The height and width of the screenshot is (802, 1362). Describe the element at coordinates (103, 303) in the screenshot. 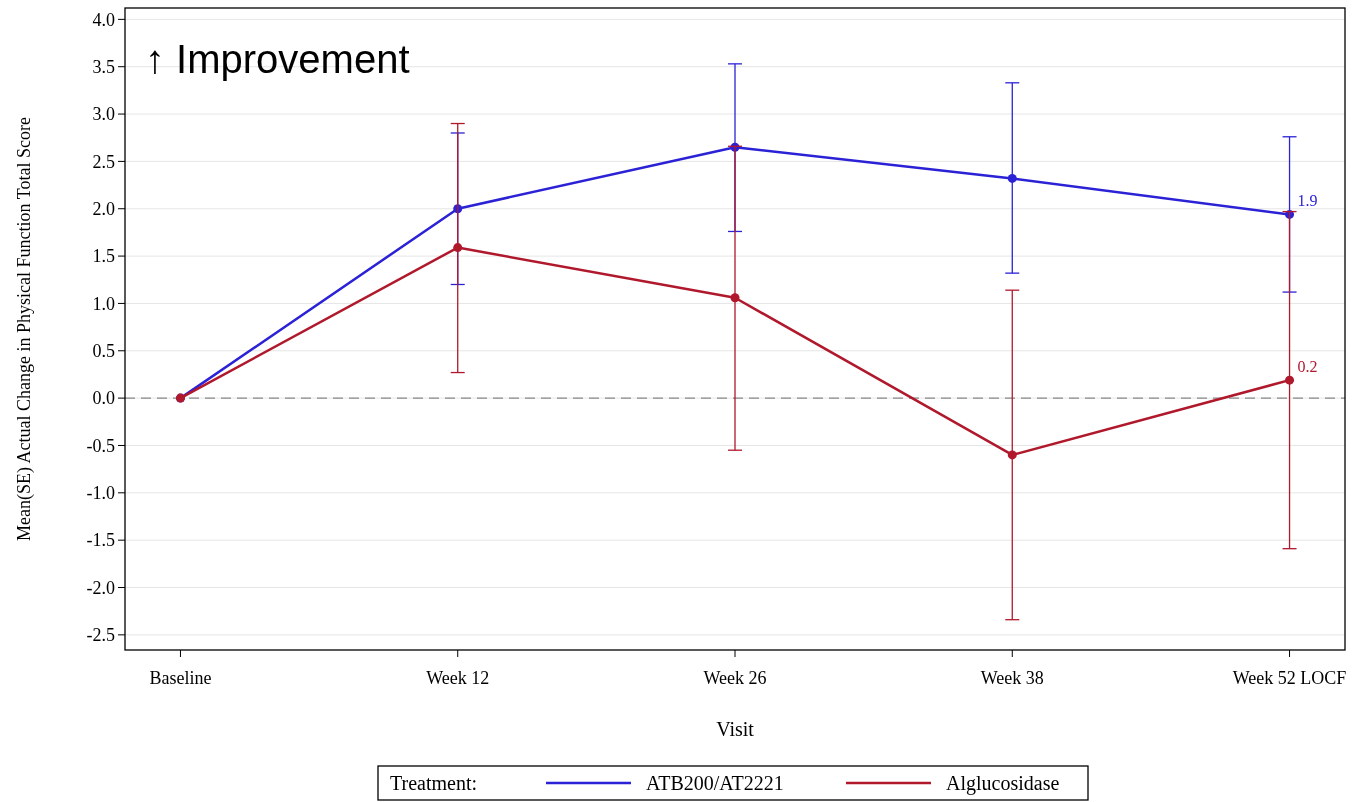

I see `y-tick-label: 1.0` at that location.